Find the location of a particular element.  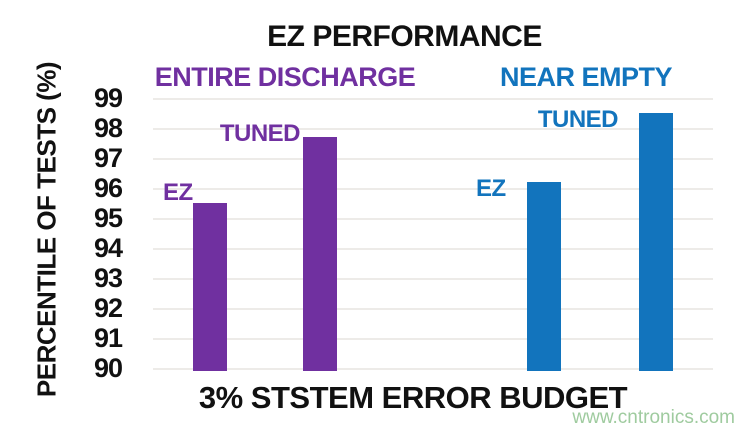

y-tick-label: 93 is located at coordinates (108, 278).